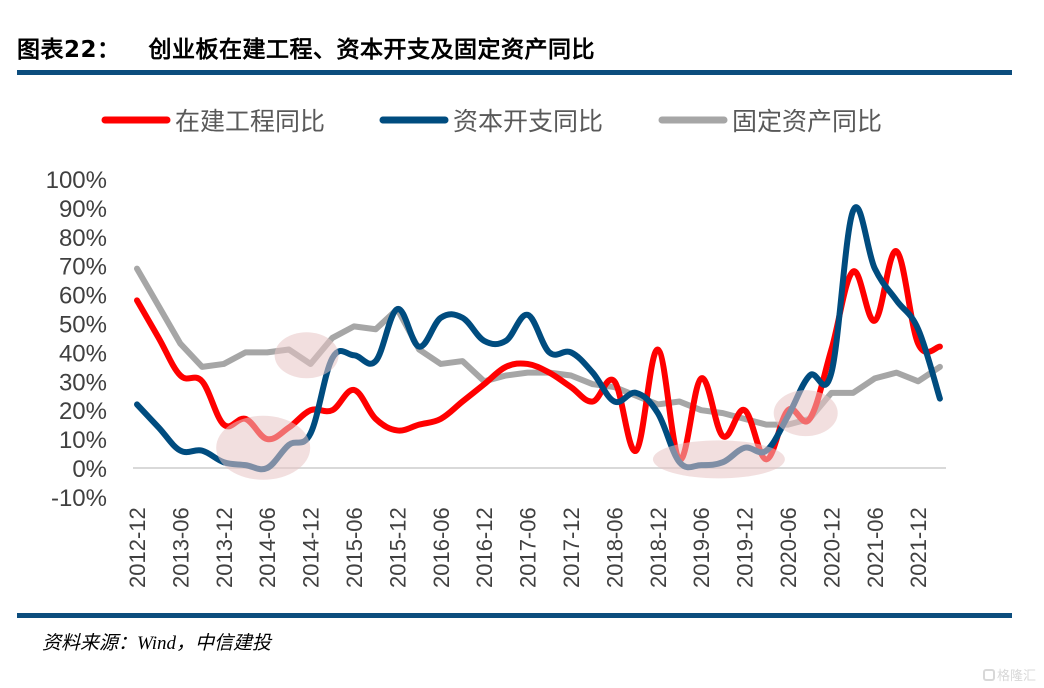 The height and width of the screenshot is (688, 1044). What do you see at coordinates (441, 547) in the screenshot?
I see `x-tick-label: 2016-06` at bounding box center [441, 547].